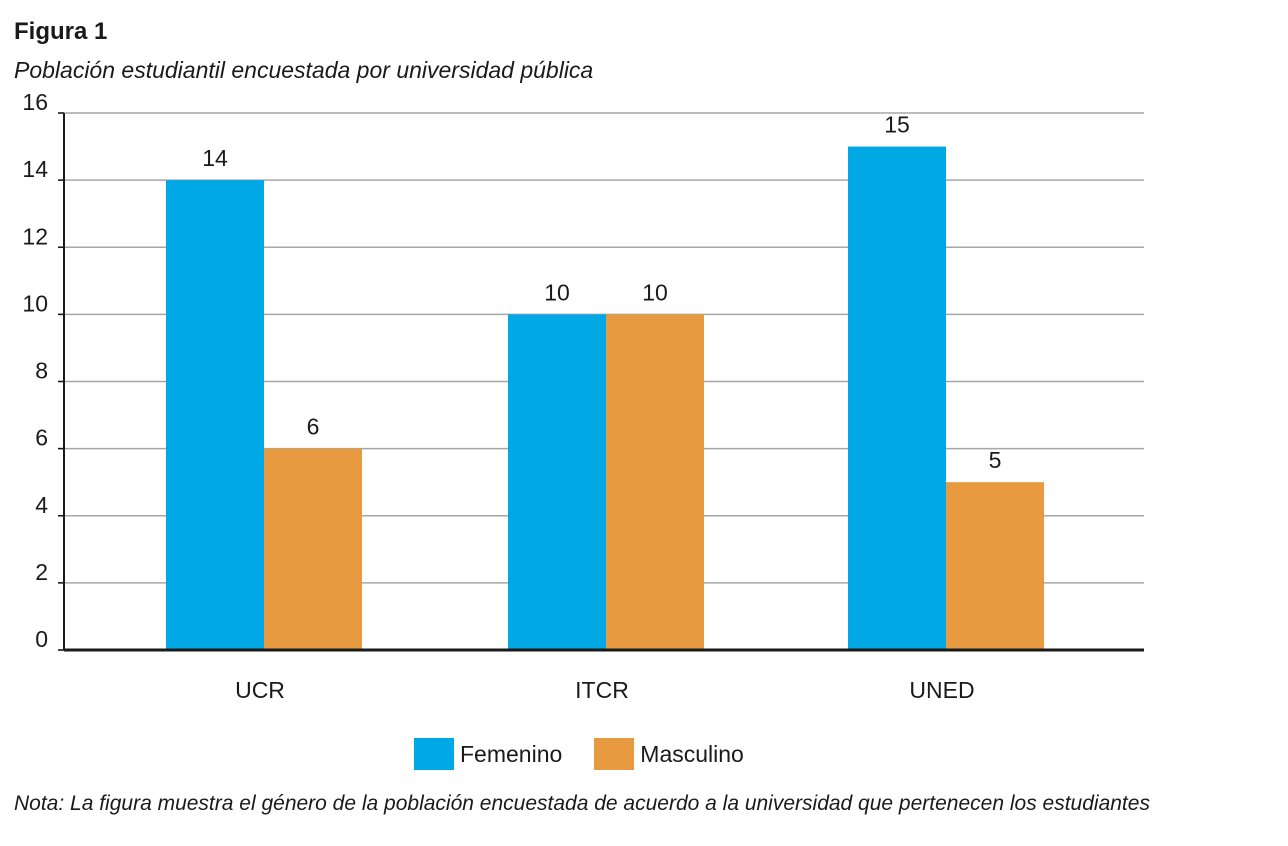  What do you see at coordinates (995, 566) in the screenshot?
I see `bar-masculino-uned` at bounding box center [995, 566].